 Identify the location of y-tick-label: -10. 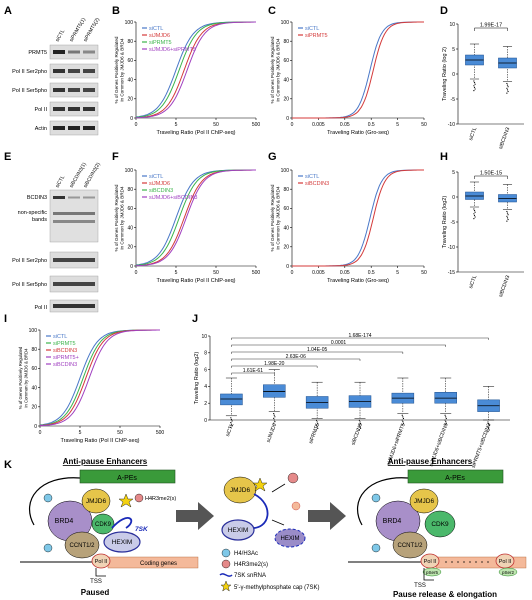
(451, 248).